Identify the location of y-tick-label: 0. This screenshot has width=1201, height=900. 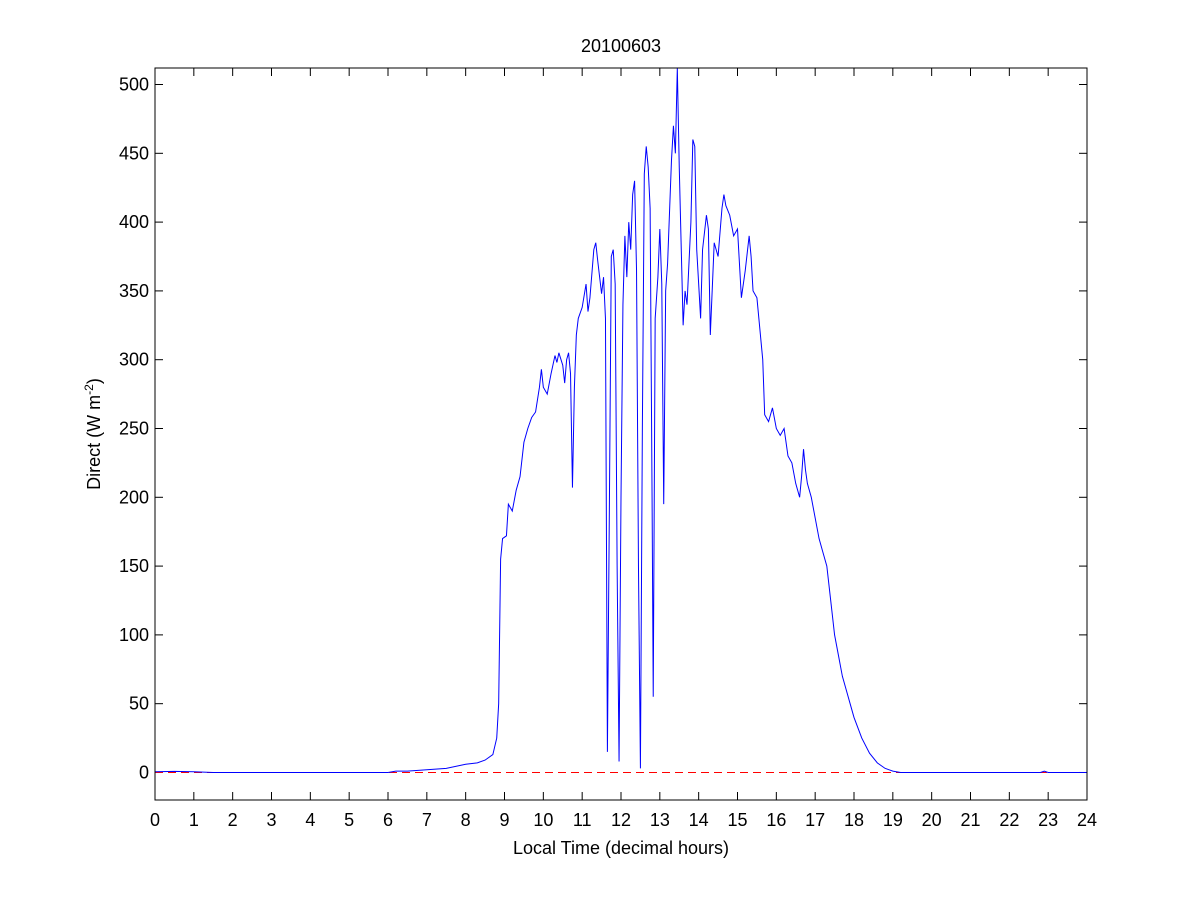
(144, 772).